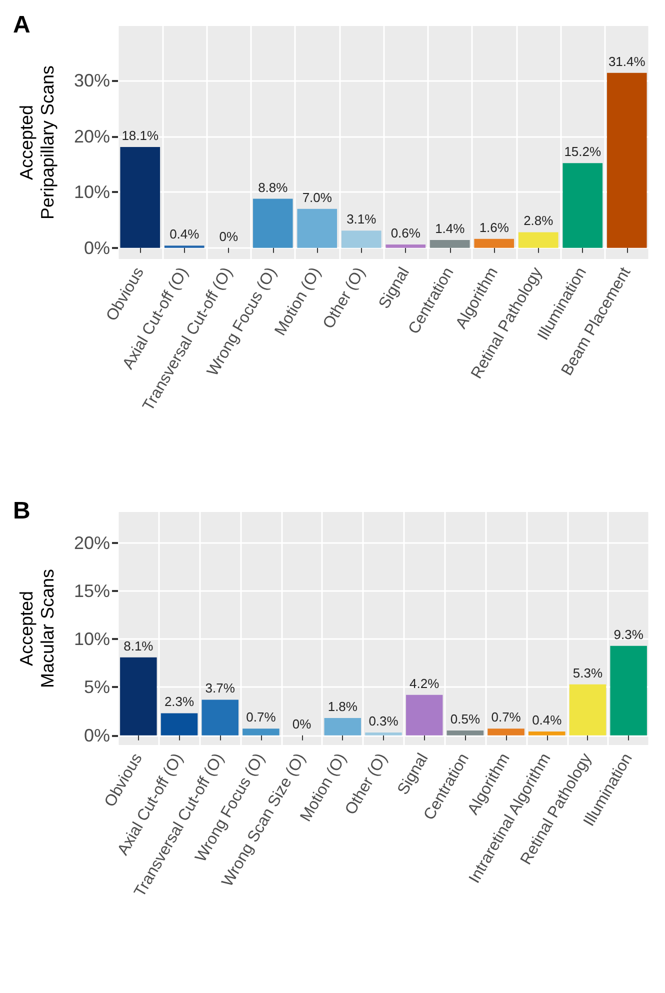 Image resolution: width=665 pixels, height=993 pixels. Describe the element at coordinates (97, 687) in the screenshot. I see `y-tick-label: 5%` at that location.